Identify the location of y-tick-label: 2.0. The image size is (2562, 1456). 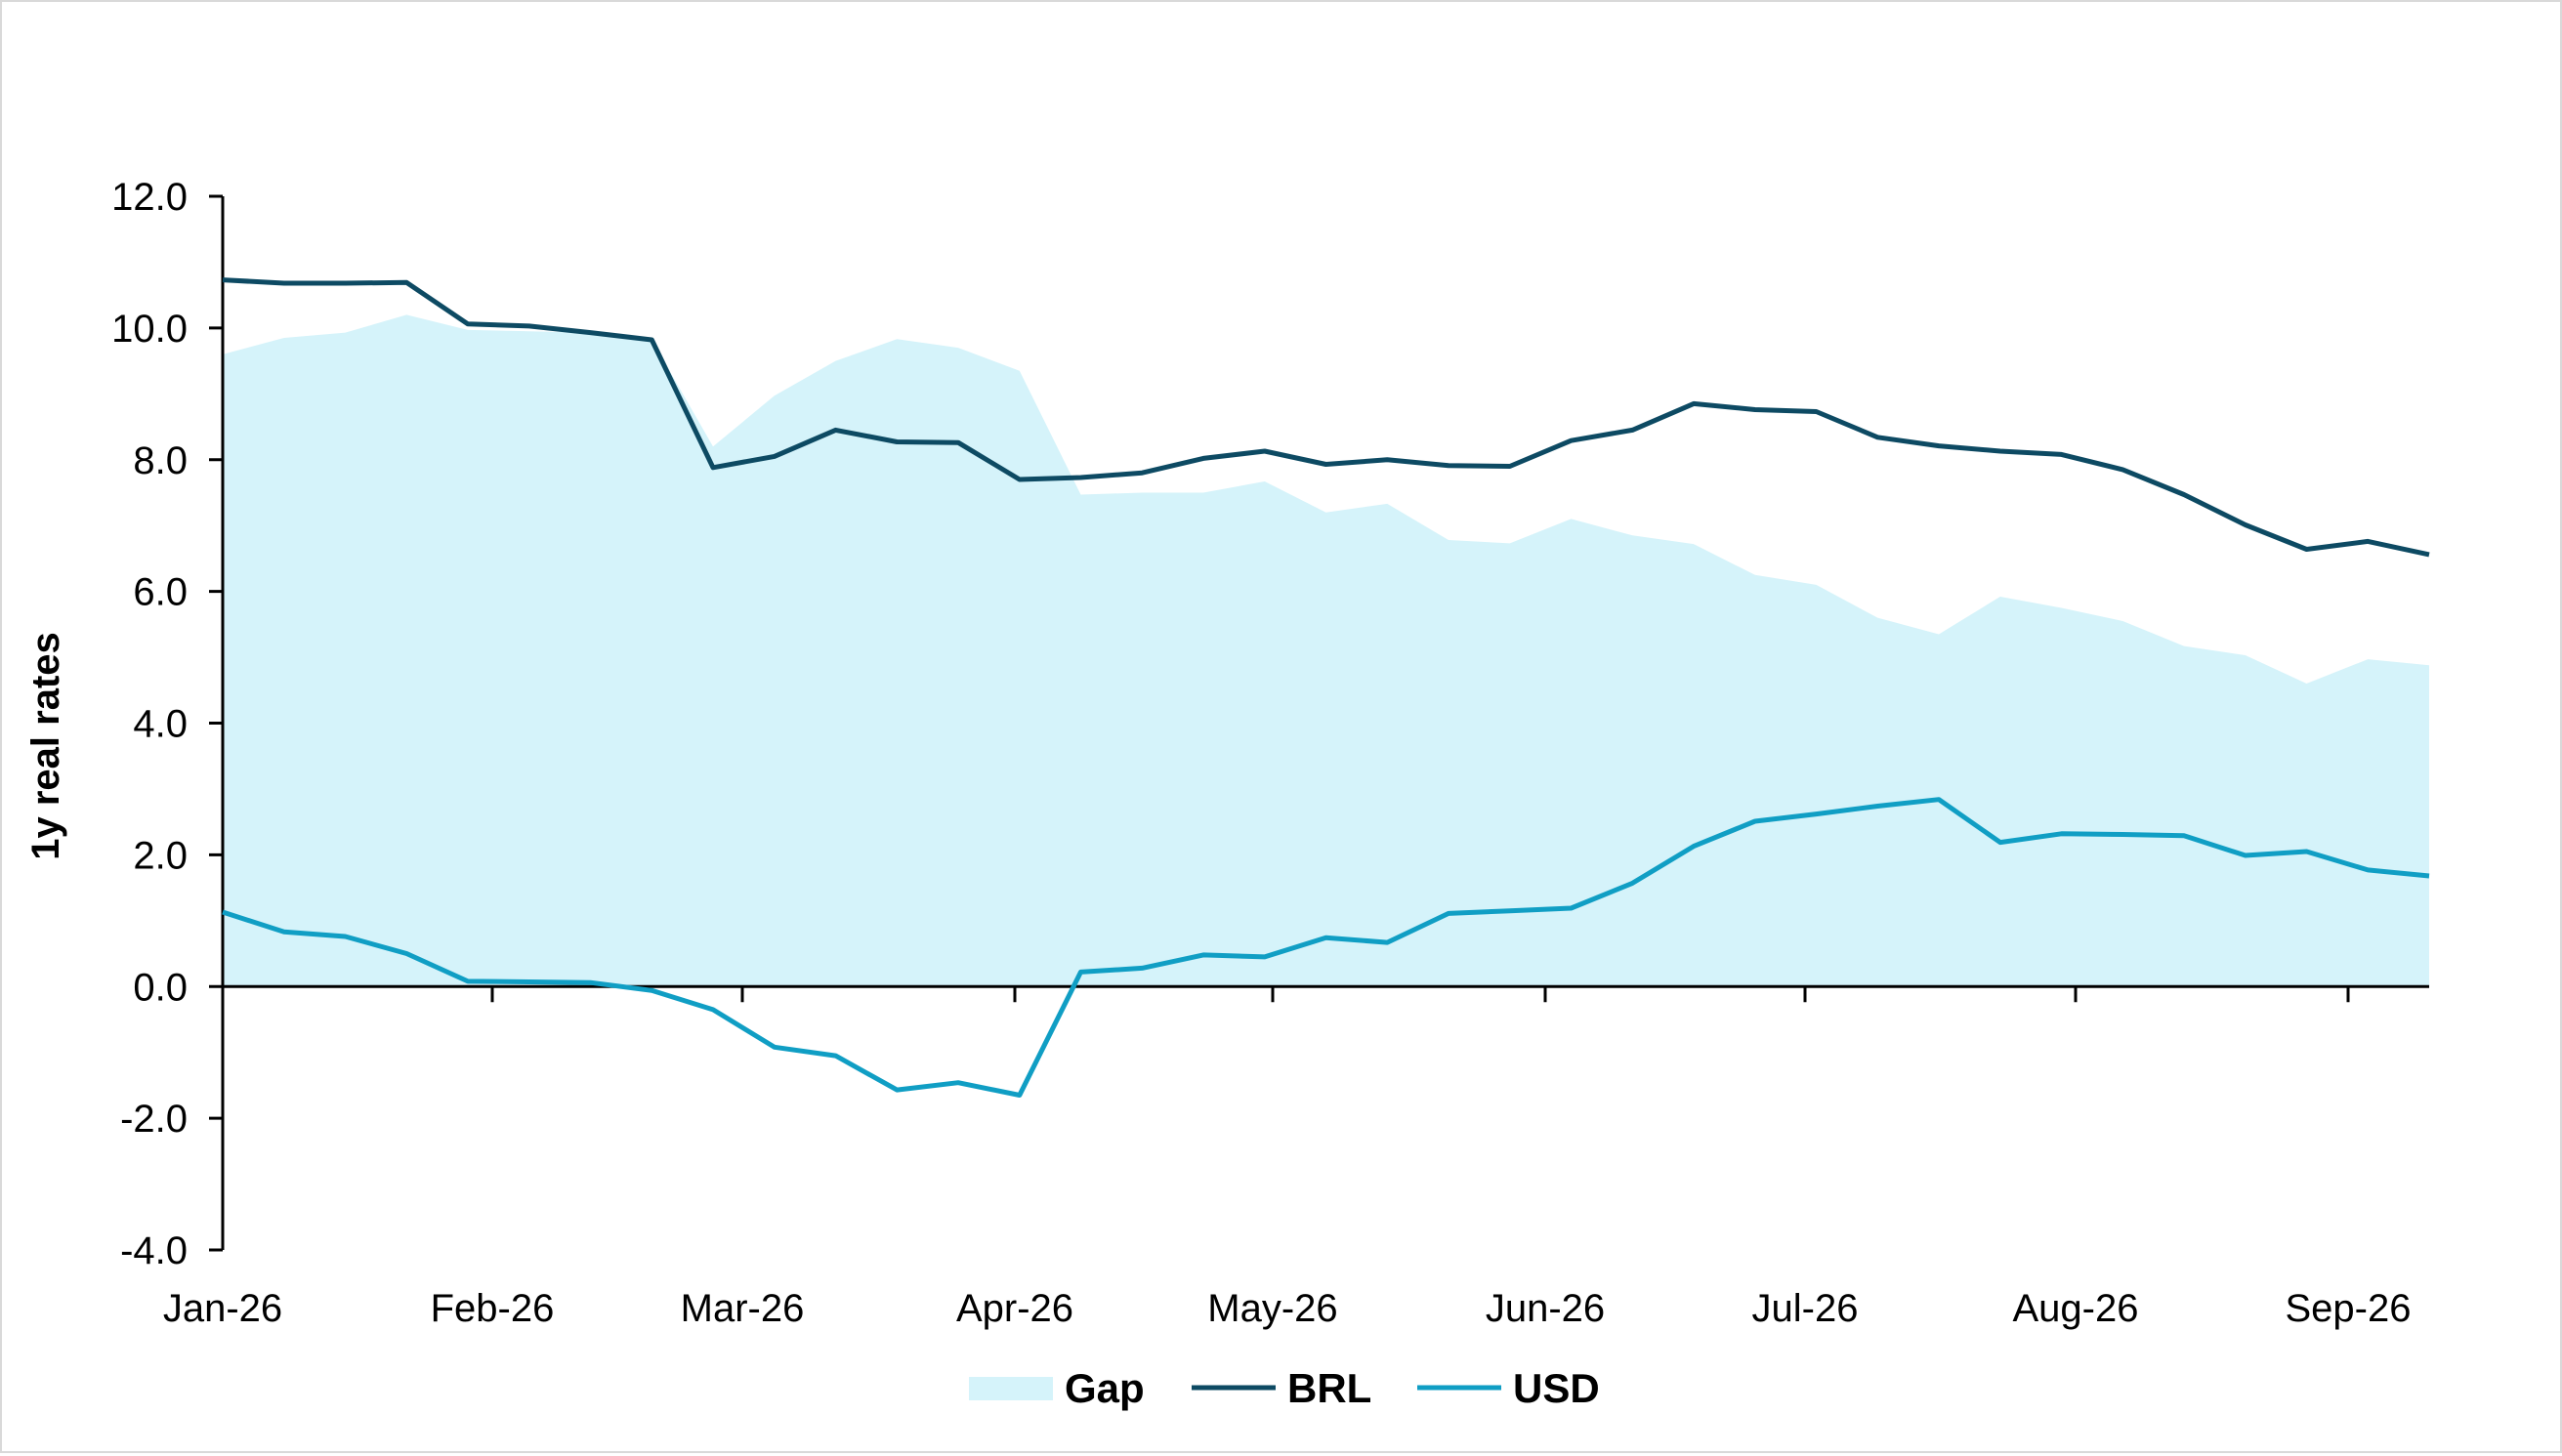
(160, 855).